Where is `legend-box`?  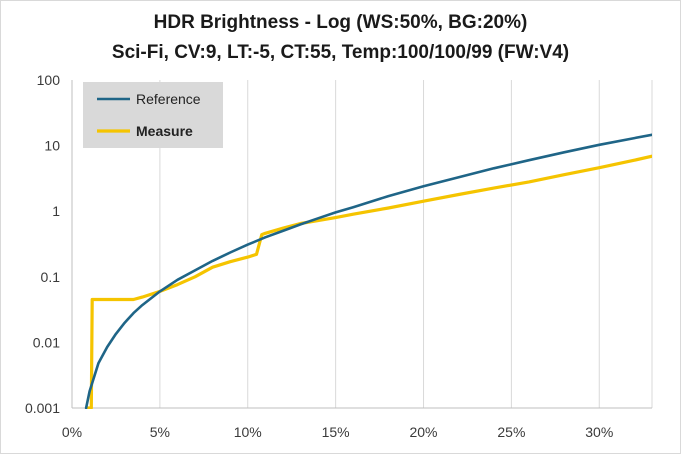 legend-box is located at coordinates (153, 115).